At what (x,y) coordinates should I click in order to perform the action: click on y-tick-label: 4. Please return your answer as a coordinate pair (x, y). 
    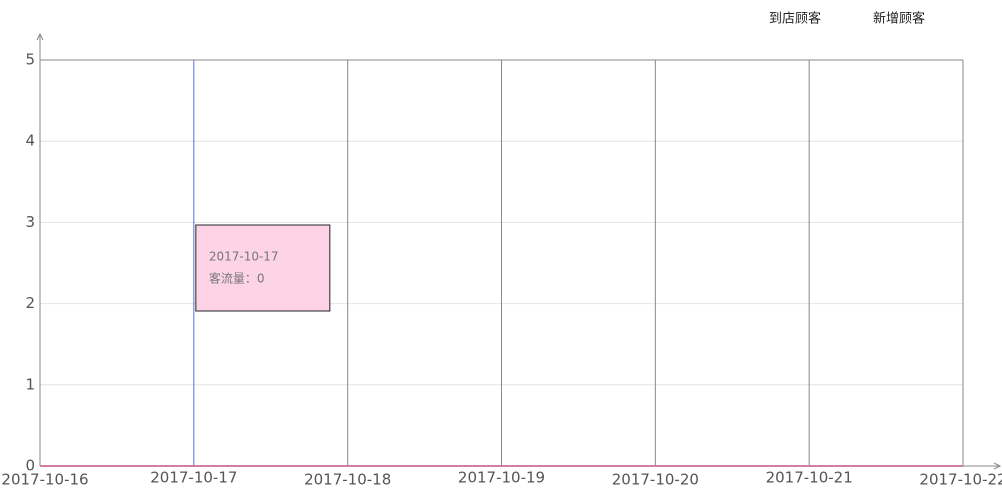
    Looking at the image, I should click on (30, 141).